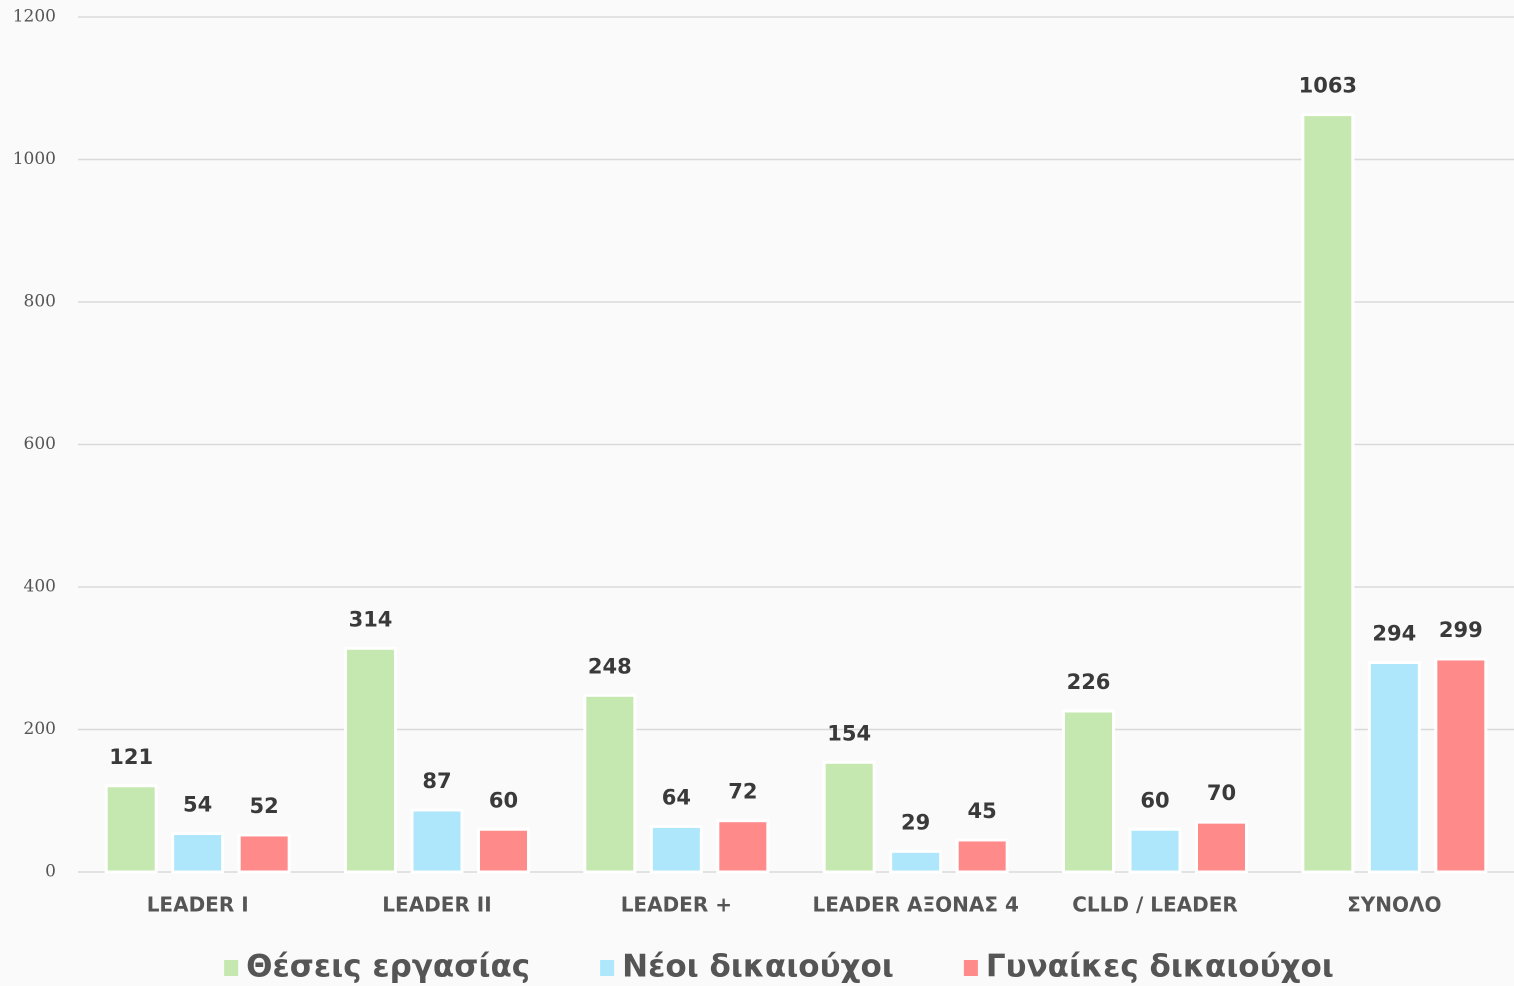 The width and height of the screenshot is (1514, 986). What do you see at coordinates (742, 792) in the screenshot?
I see `data-label: 72` at bounding box center [742, 792].